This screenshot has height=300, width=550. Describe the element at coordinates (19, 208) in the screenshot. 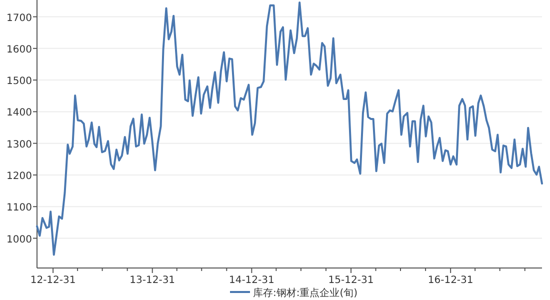

I see `y-tick-label: 1100` at that location.